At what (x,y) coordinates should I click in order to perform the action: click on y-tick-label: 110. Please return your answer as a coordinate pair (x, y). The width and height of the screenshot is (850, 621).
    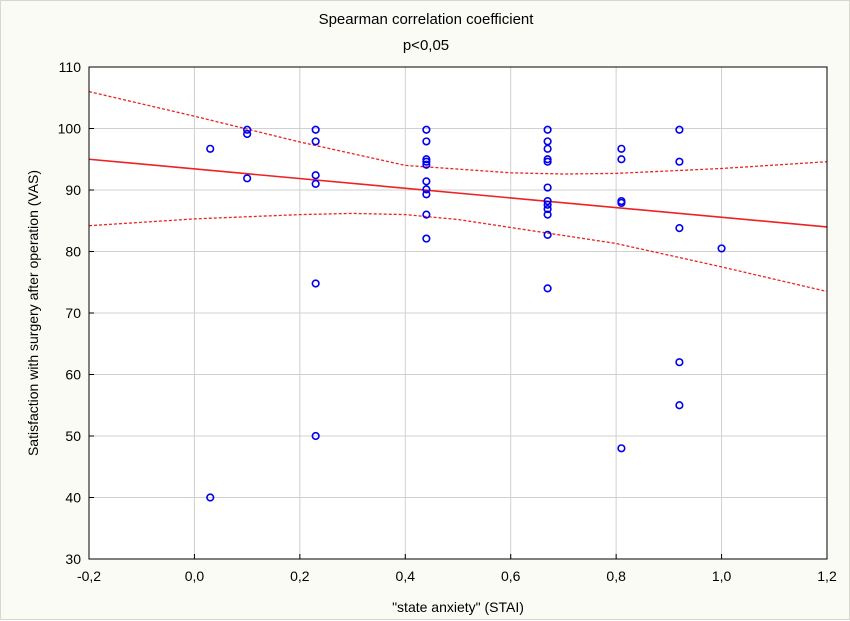
    Looking at the image, I should click on (70, 67).